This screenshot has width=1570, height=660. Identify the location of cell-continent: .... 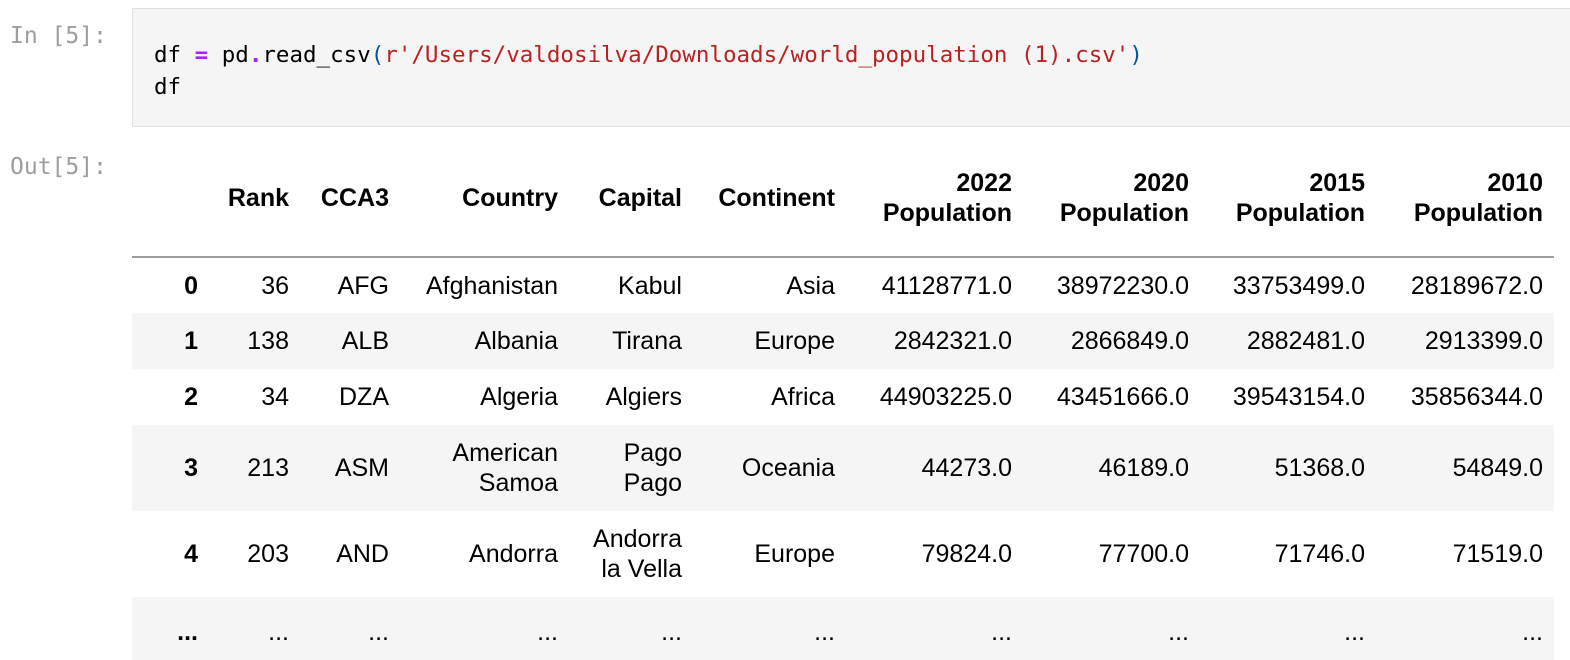
(824, 632).